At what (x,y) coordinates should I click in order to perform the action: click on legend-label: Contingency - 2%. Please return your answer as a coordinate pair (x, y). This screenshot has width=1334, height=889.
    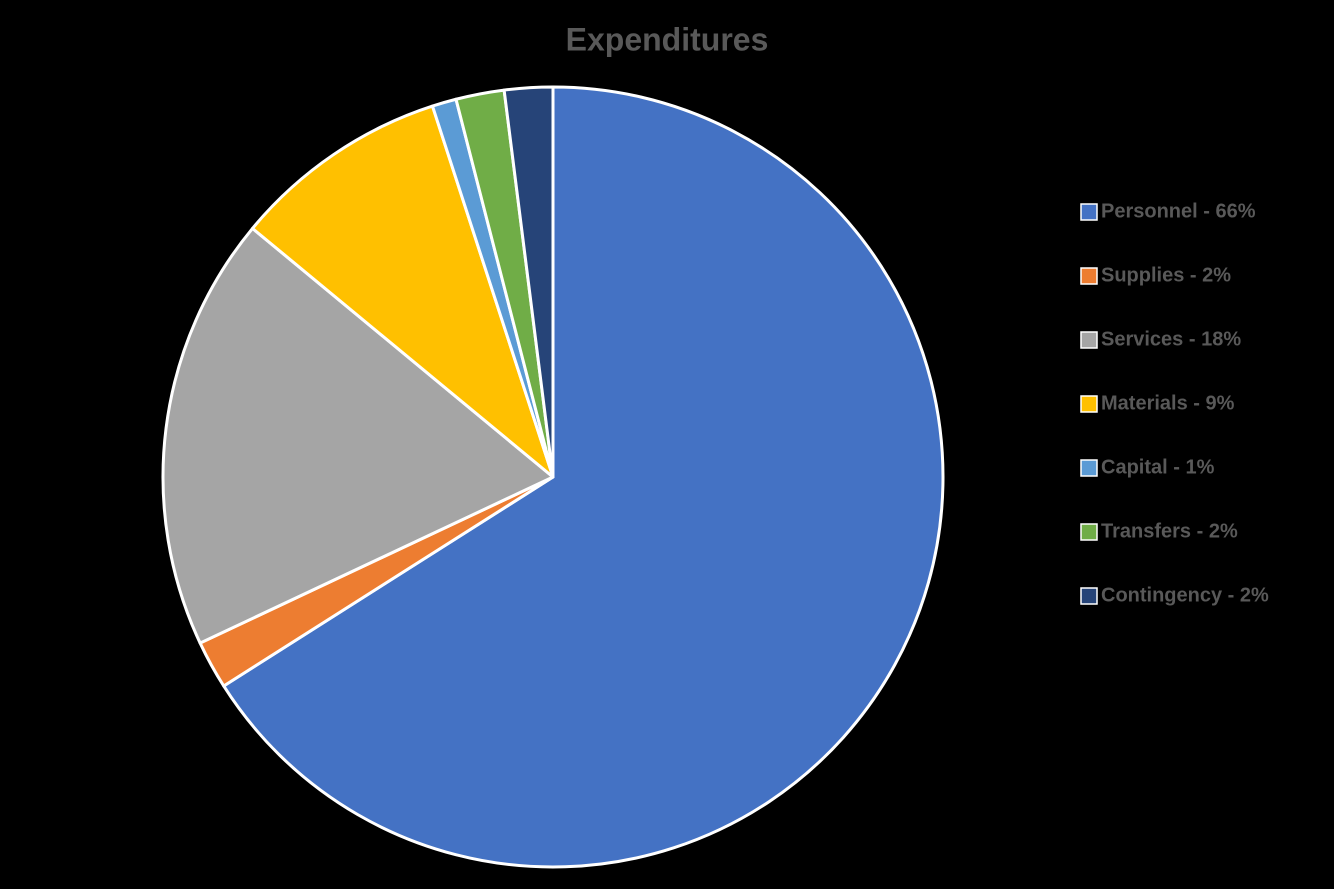
    Looking at the image, I should click on (1185, 595).